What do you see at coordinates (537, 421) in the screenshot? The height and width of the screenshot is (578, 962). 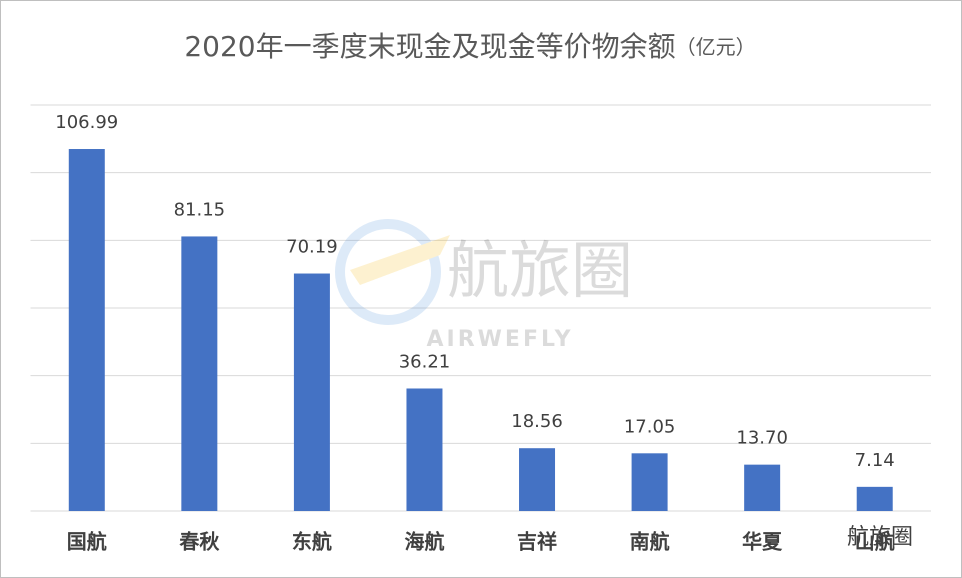 I see `value-label: 18.56` at bounding box center [537, 421].